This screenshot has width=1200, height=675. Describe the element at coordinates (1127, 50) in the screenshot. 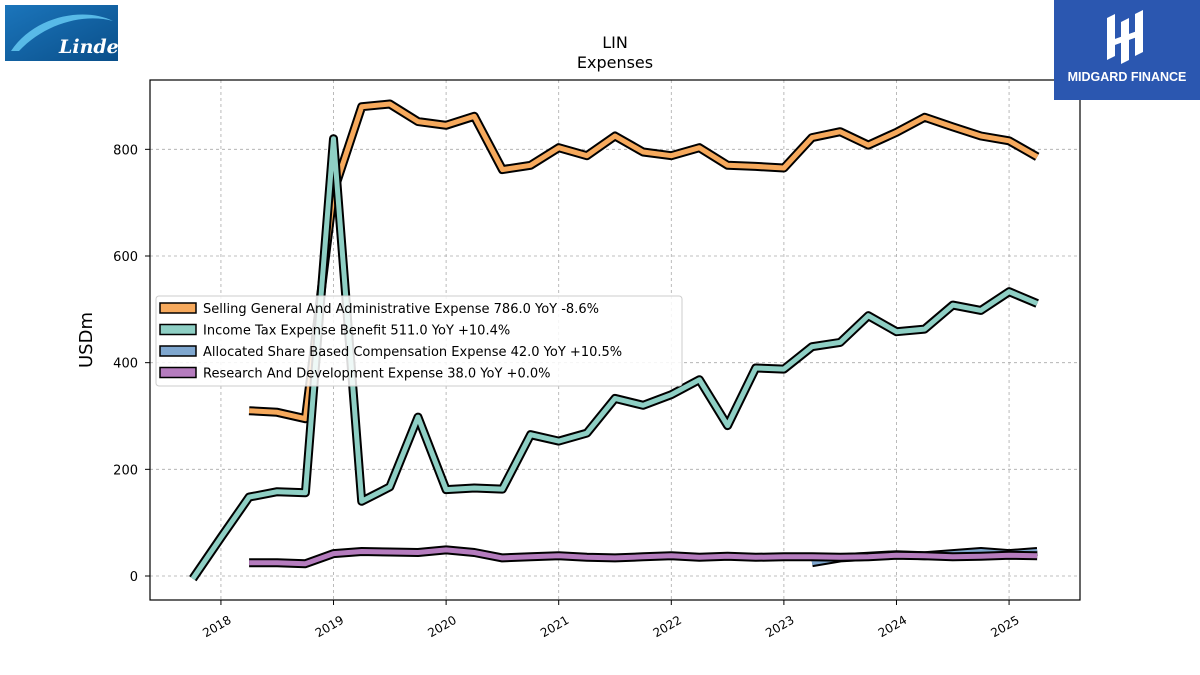

I see `midgard-finance-logo: MIDGARD FINANCE` at that location.